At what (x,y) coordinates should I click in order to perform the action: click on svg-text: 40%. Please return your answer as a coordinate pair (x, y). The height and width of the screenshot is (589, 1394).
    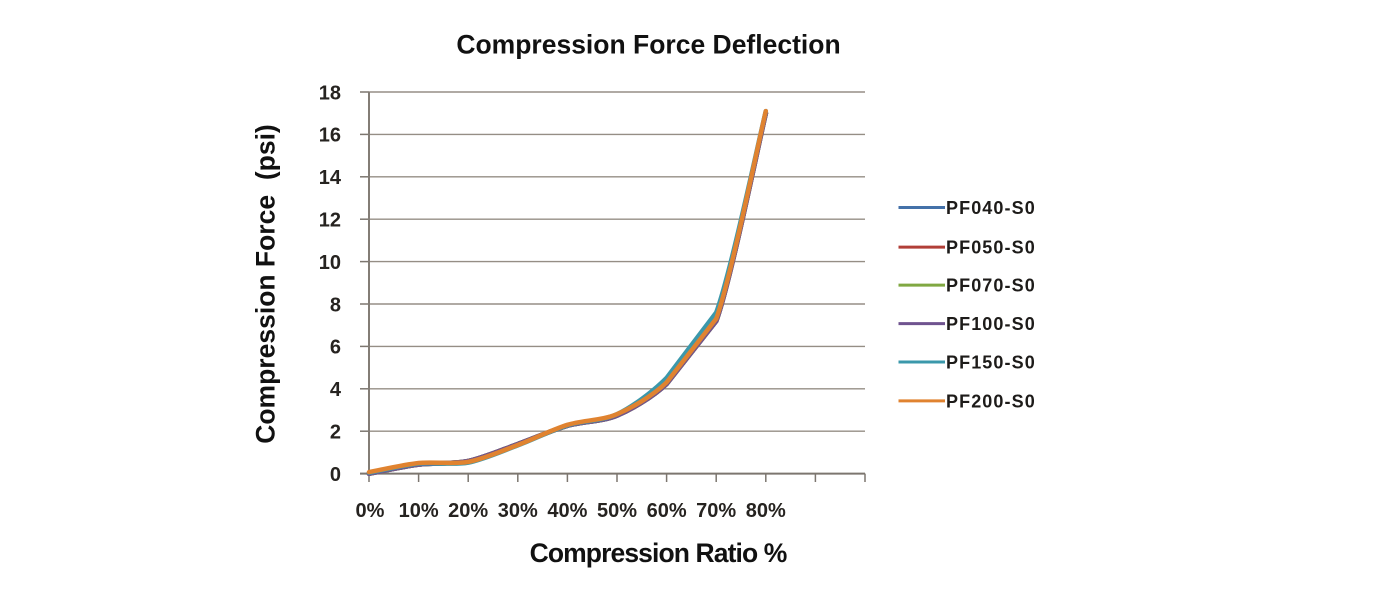
    Looking at the image, I should click on (567, 511).